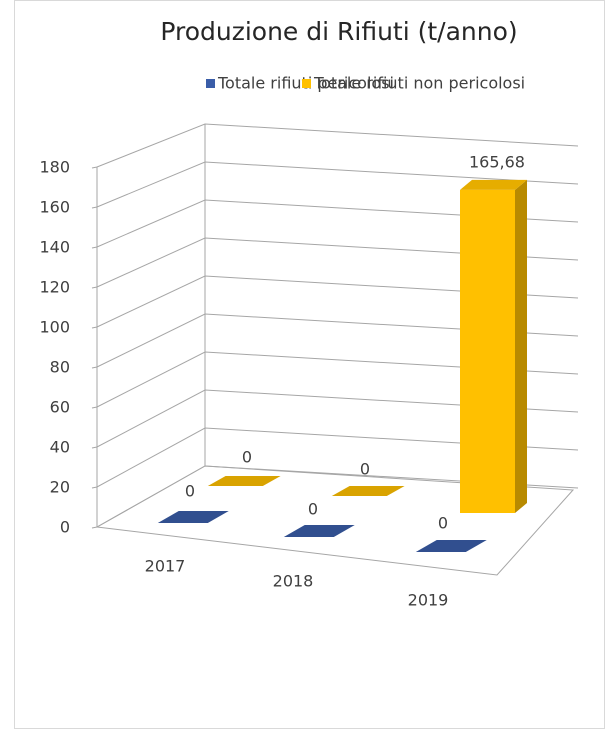 Image resolution: width=606 pixels, height=733 pixels. What do you see at coordinates (60, 367) in the screenshot?
I see `y-tick-label: 80` at bounding box center [60, 367].